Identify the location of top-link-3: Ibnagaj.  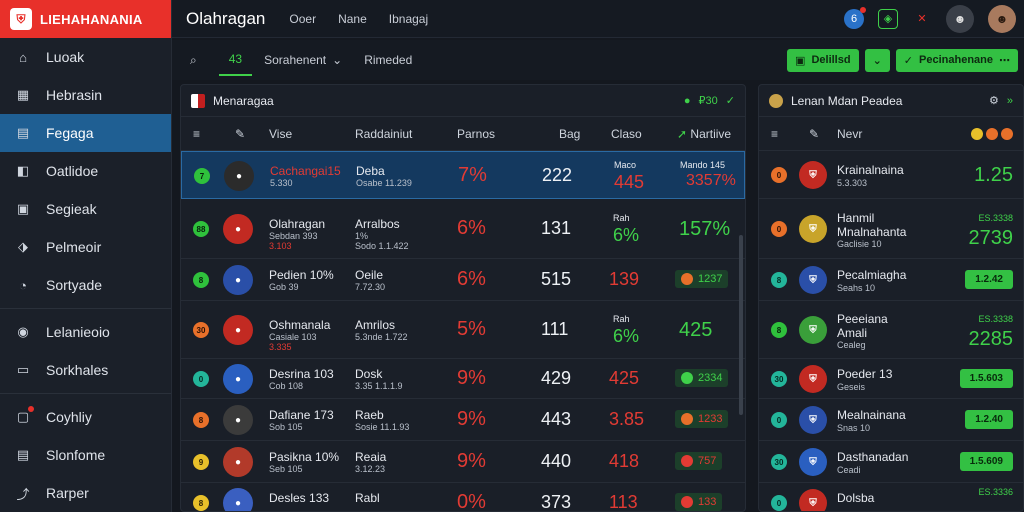
(408, 18).